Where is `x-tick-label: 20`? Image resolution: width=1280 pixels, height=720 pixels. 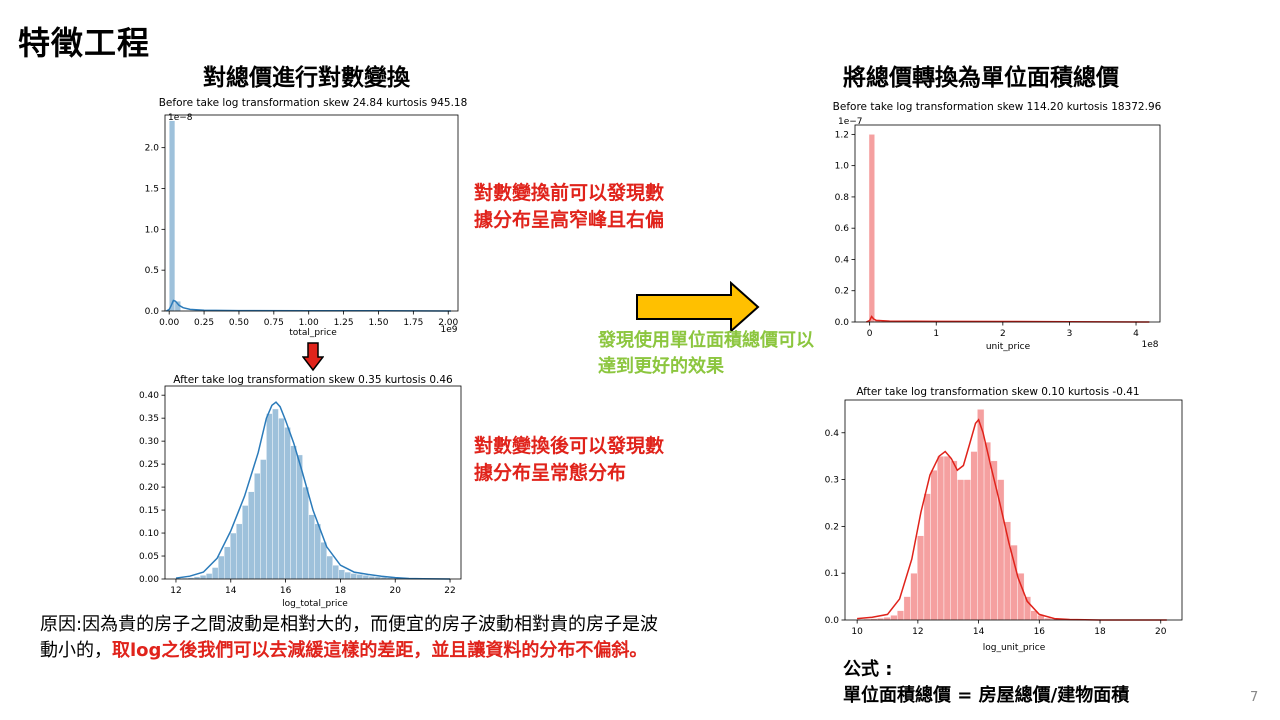
x-tick-label: 20 is located at coordinates (1161, 632).